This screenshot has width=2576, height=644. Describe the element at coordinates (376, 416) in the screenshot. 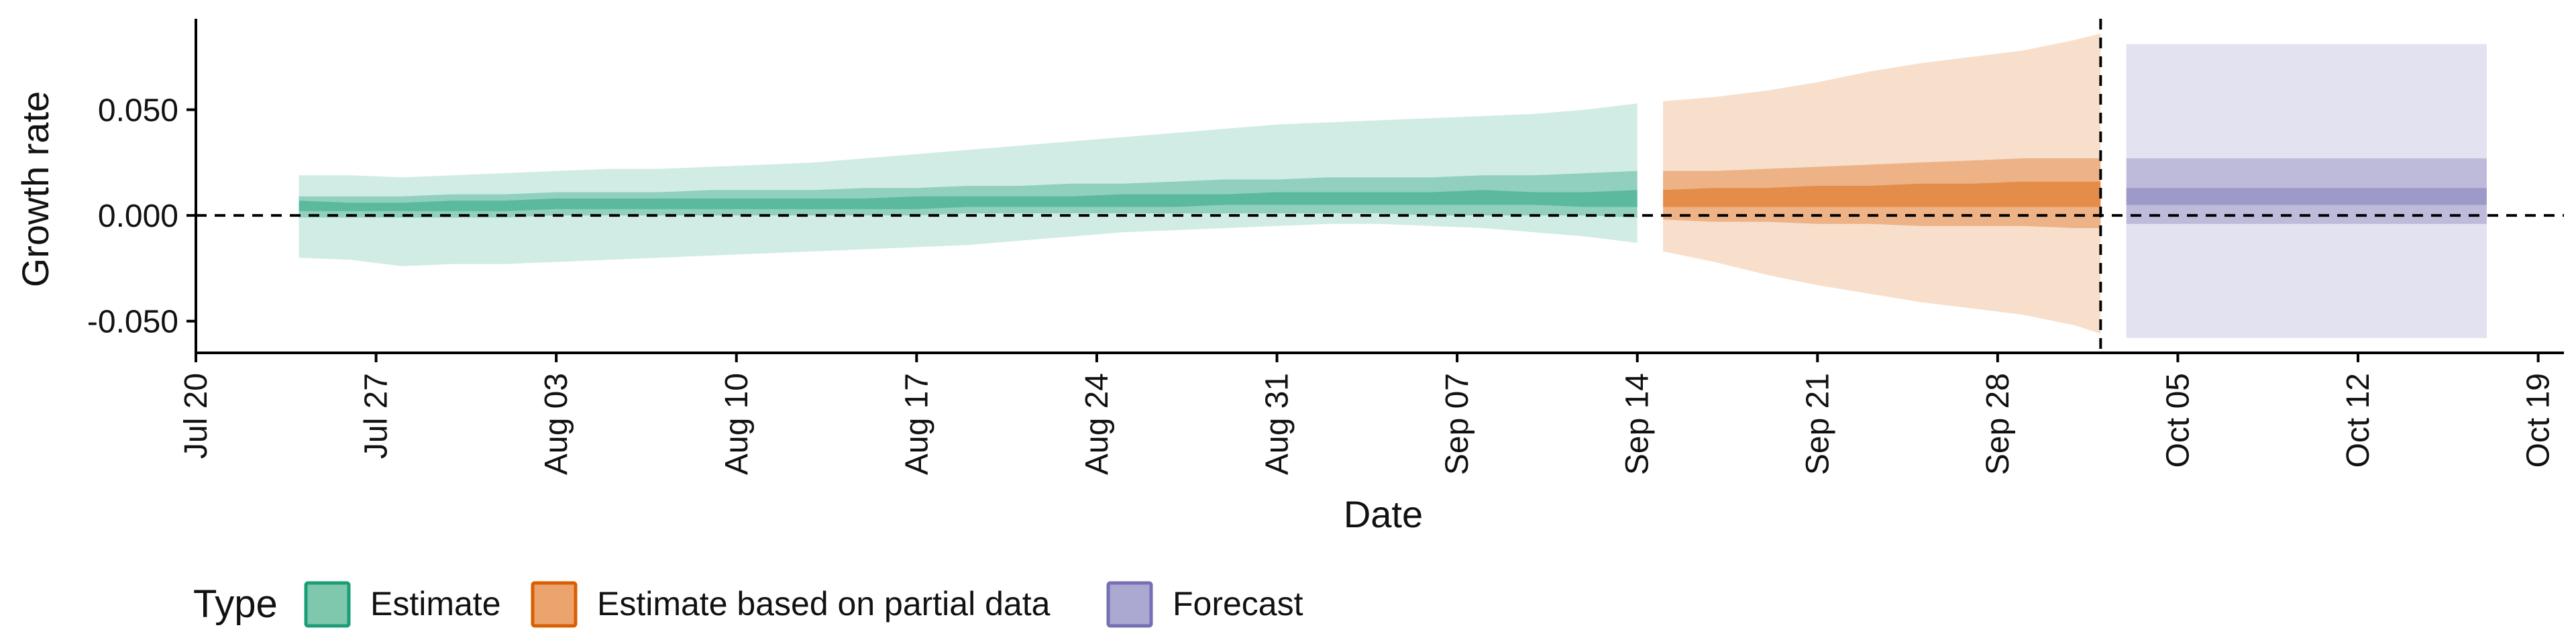

I see `x-tick-label: Jul 27` at that location.